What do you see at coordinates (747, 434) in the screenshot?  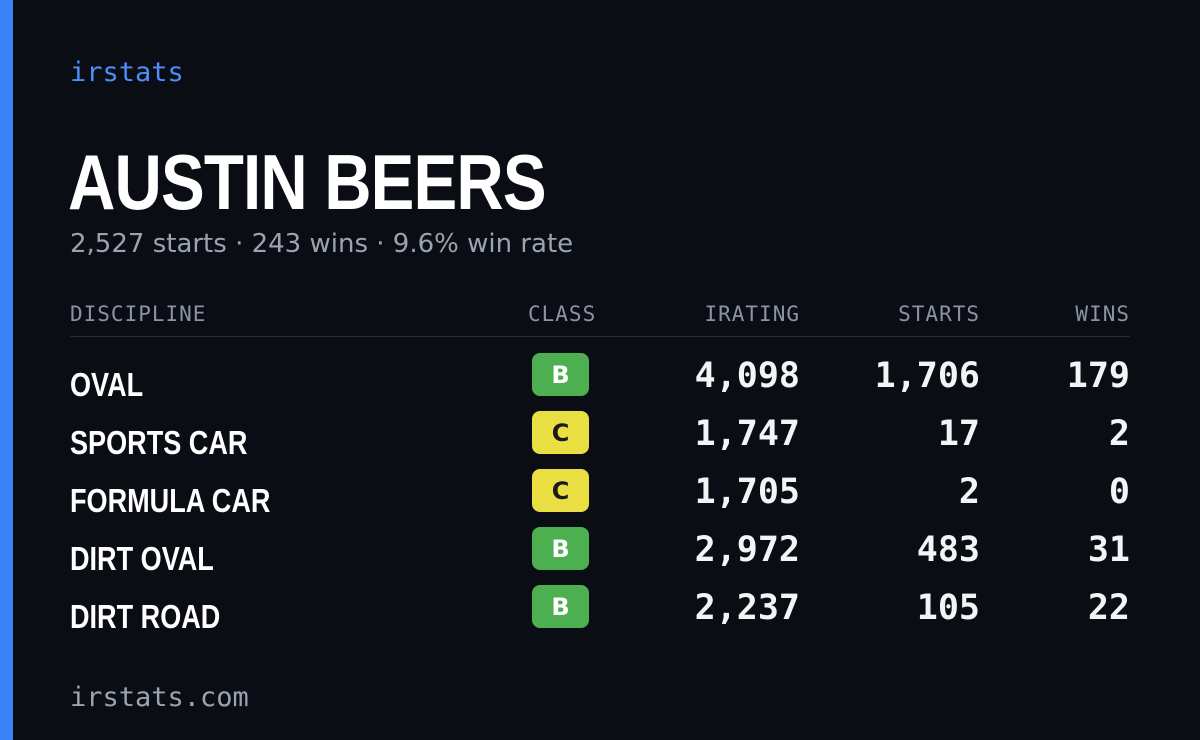 I see `irating-value: 1,747` at bounding box center [747, 434].